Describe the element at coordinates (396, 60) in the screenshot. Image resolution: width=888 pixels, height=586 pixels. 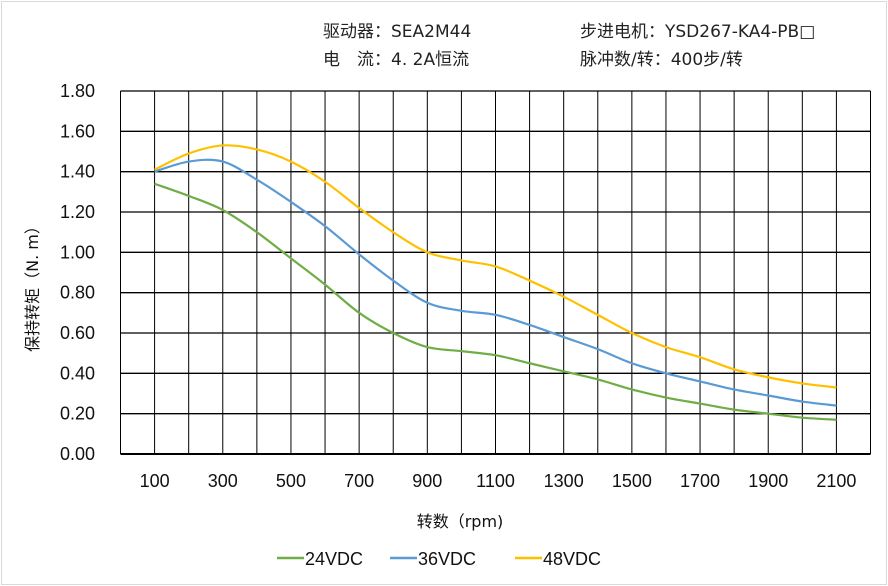
I see `current-info: 电 流：4. 2A恒流` at that location.